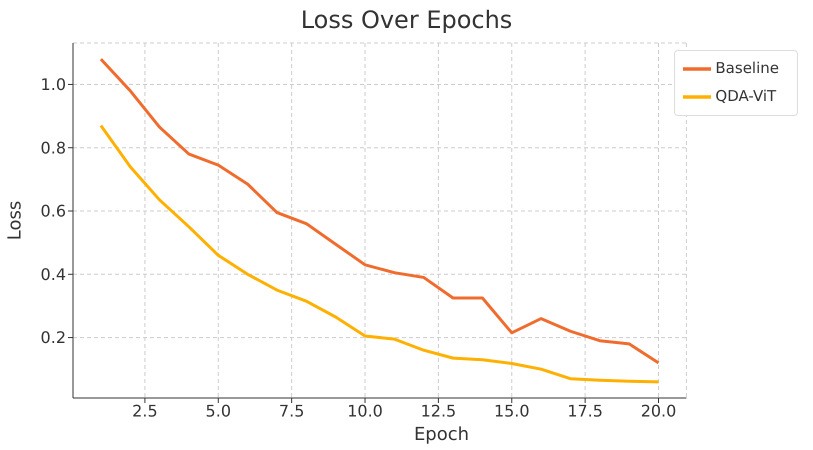  Describe the element at coordinates (145, 410) in the screenshot. I see `x-tick-label: 2.5` at that location.